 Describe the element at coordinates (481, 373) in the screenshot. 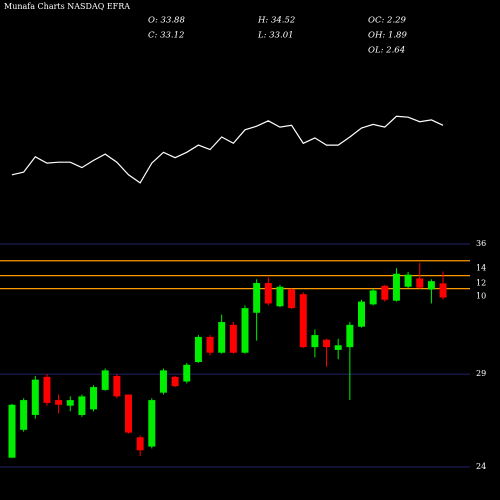

I see `y-tick-label: 29` at that location.